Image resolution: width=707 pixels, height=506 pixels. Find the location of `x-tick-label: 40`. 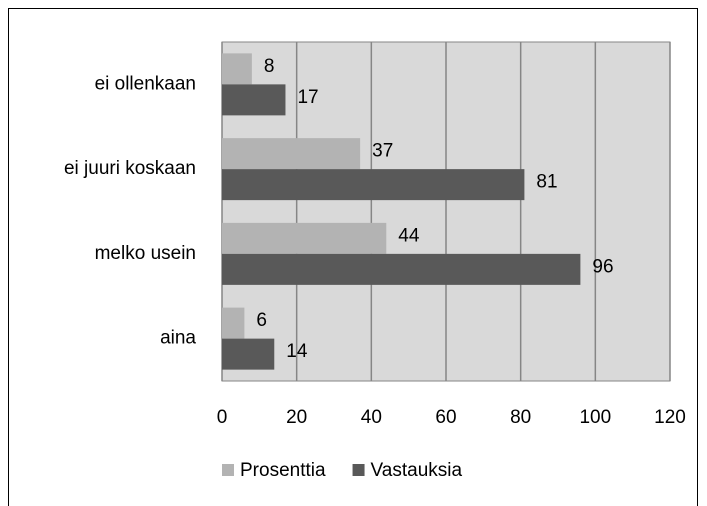

x-tick-label: 40 is located at coordinates (371, 417).